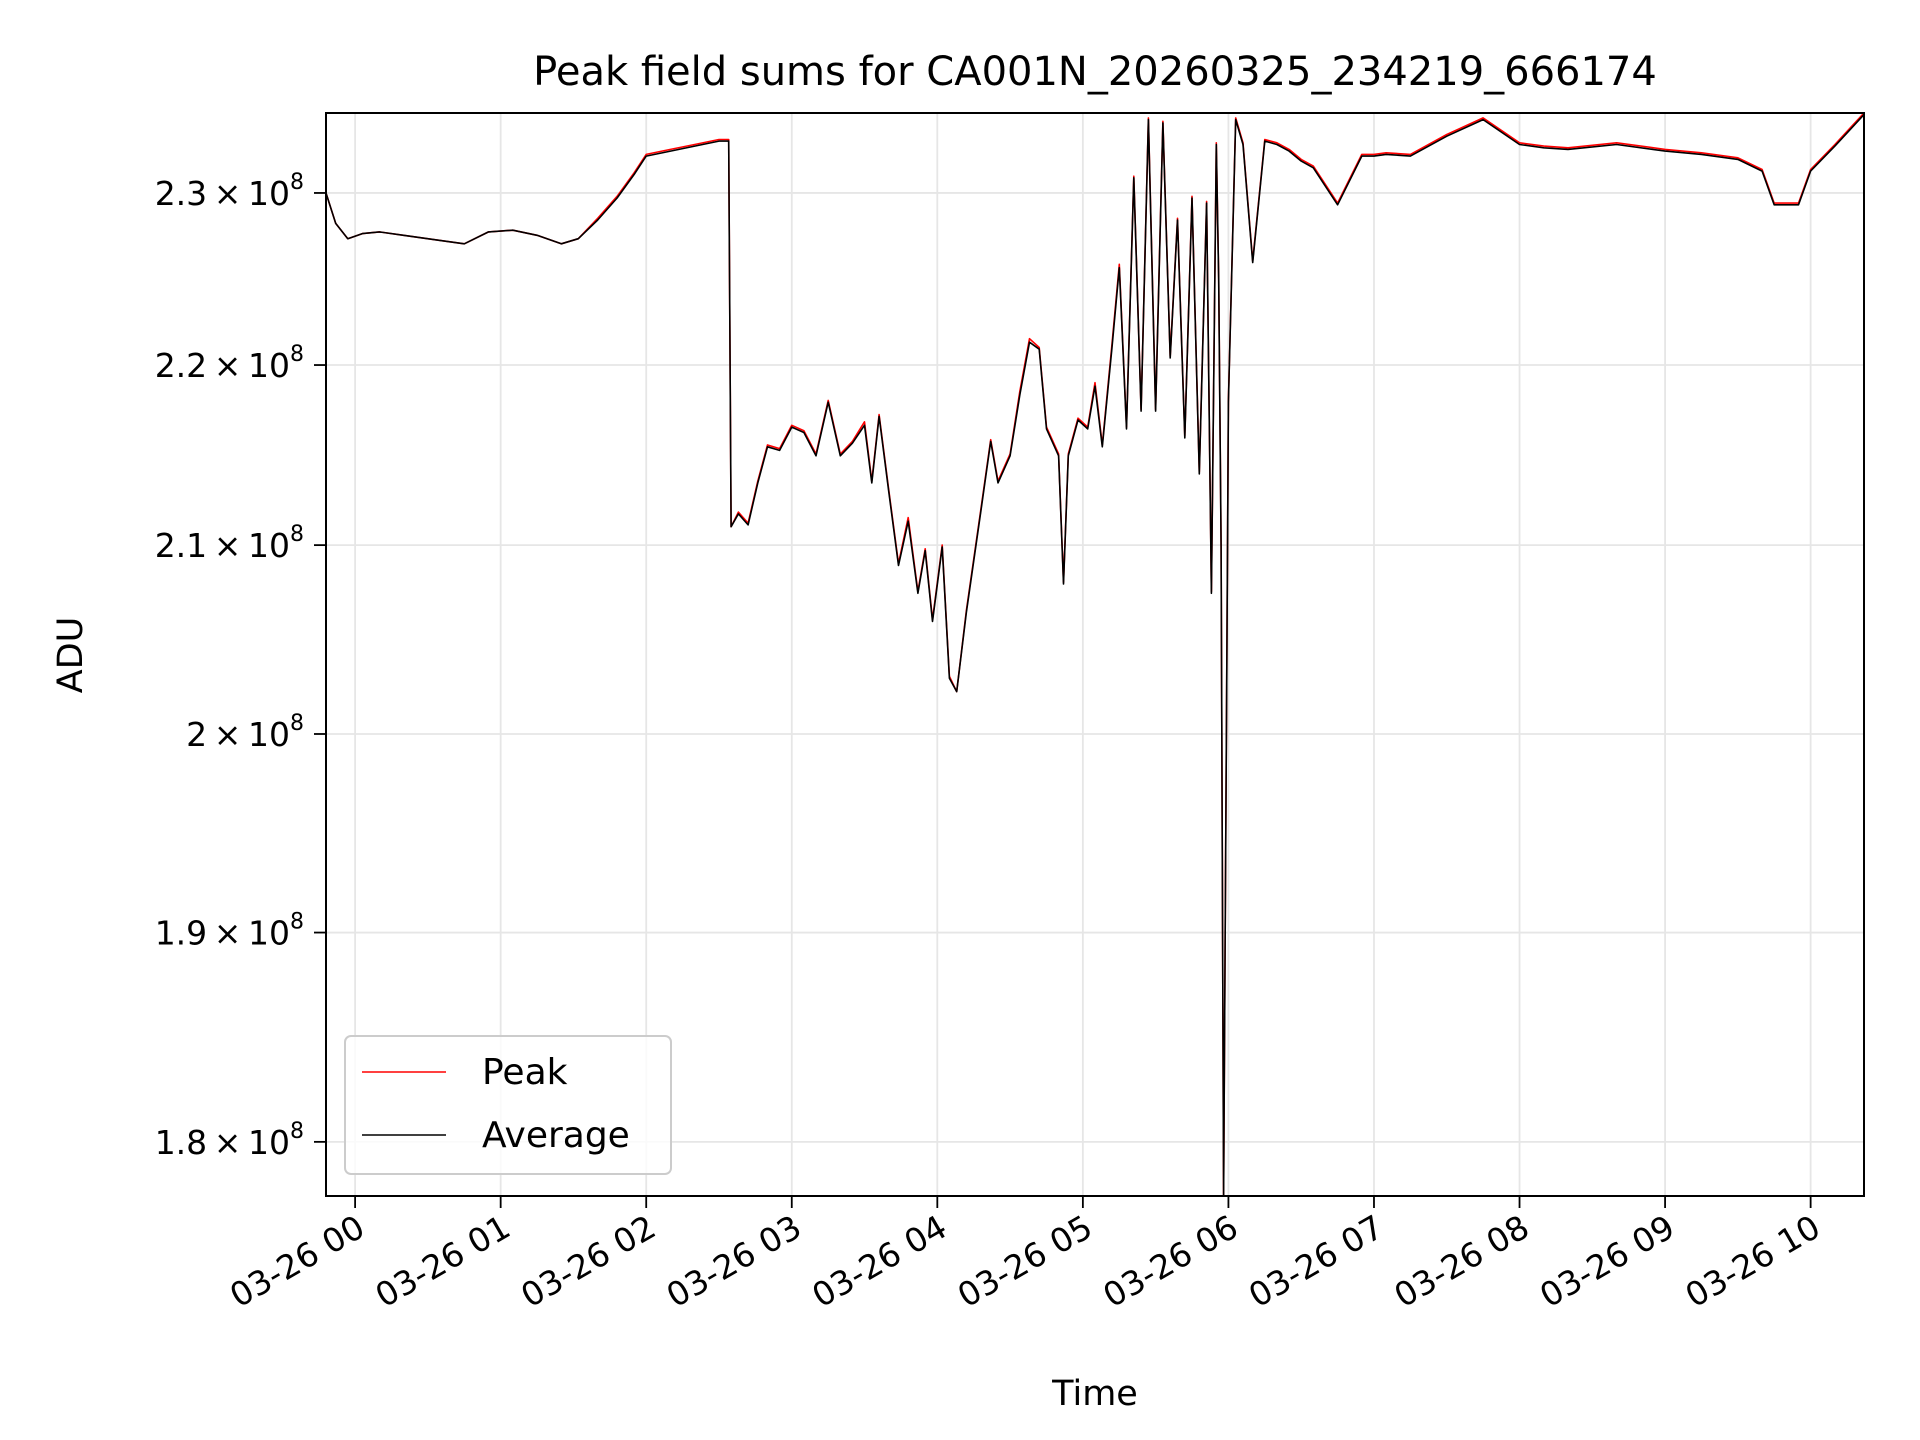 Image resolution: width=1920 pixels, height=1440 pixels. Describe the element at coordinates (181, 365) in the screenshot. I see `y-tick-mantissa: 2.2` at that location.